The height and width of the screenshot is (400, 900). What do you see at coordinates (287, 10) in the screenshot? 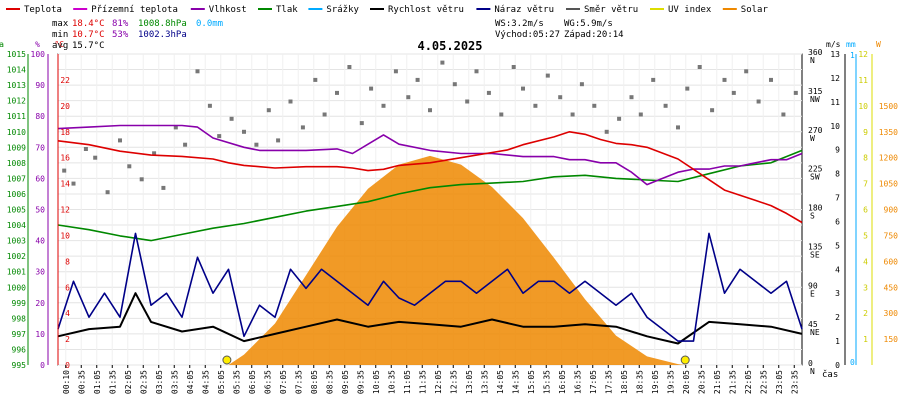
I see `legend-label: Tlak` at bounding box center [287, 10].